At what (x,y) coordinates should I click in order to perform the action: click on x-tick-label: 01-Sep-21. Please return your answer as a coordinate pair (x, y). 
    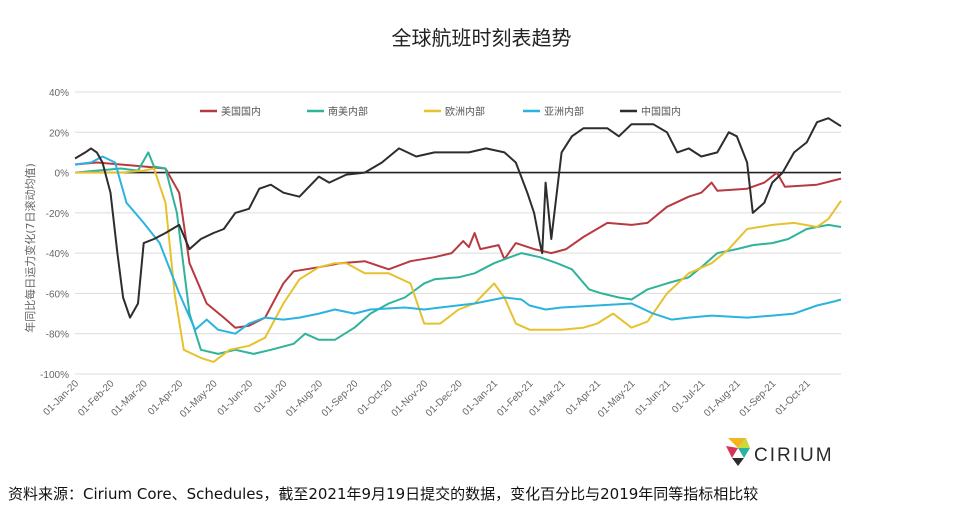
    Looking at the image, I should click on (758, 398).